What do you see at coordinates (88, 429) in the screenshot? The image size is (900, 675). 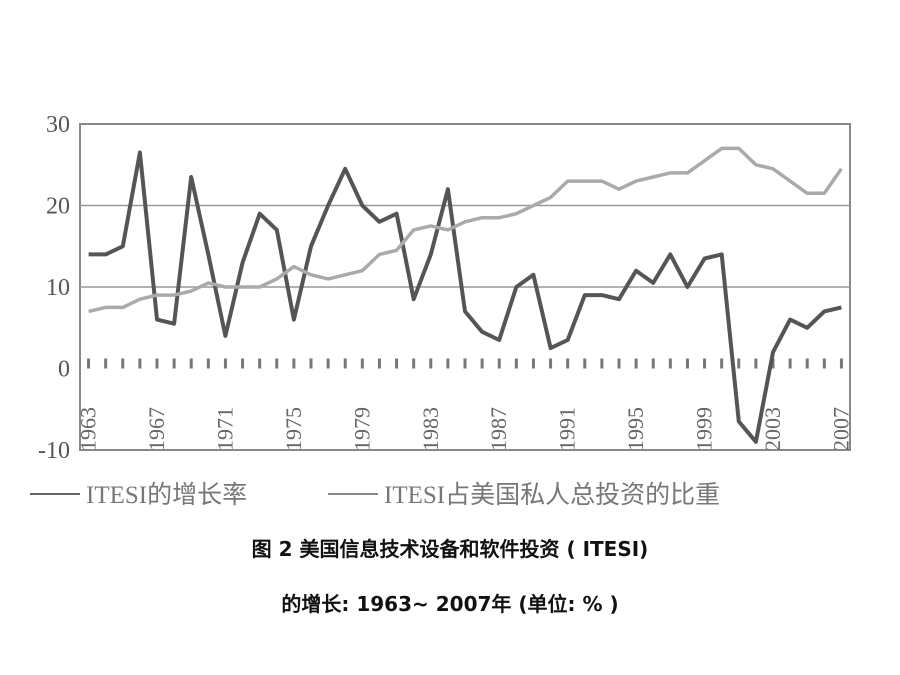 I see `x-tick-label: 1963` at bounding box center [88, 429].